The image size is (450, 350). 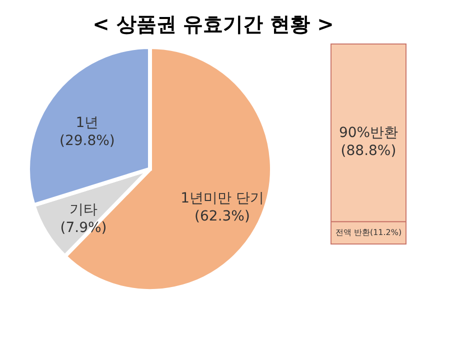 I want to click on data-label: (88.8%), so click(x=368, y=150).